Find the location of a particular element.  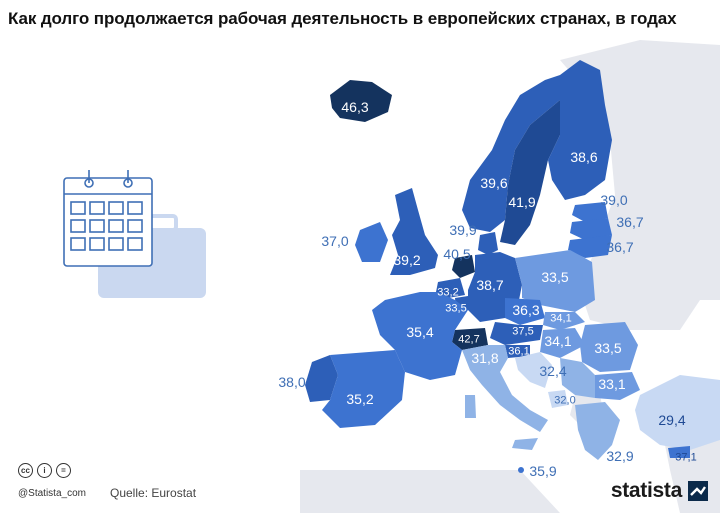

region-belgium is located at coordinates (450, 288).